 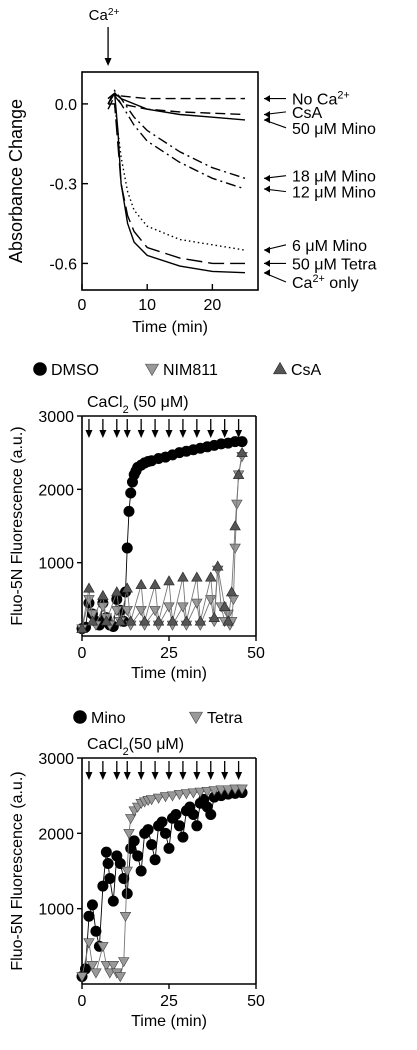 I want to click on cacl2-arrow-2-head, so click(x=117, y=434).